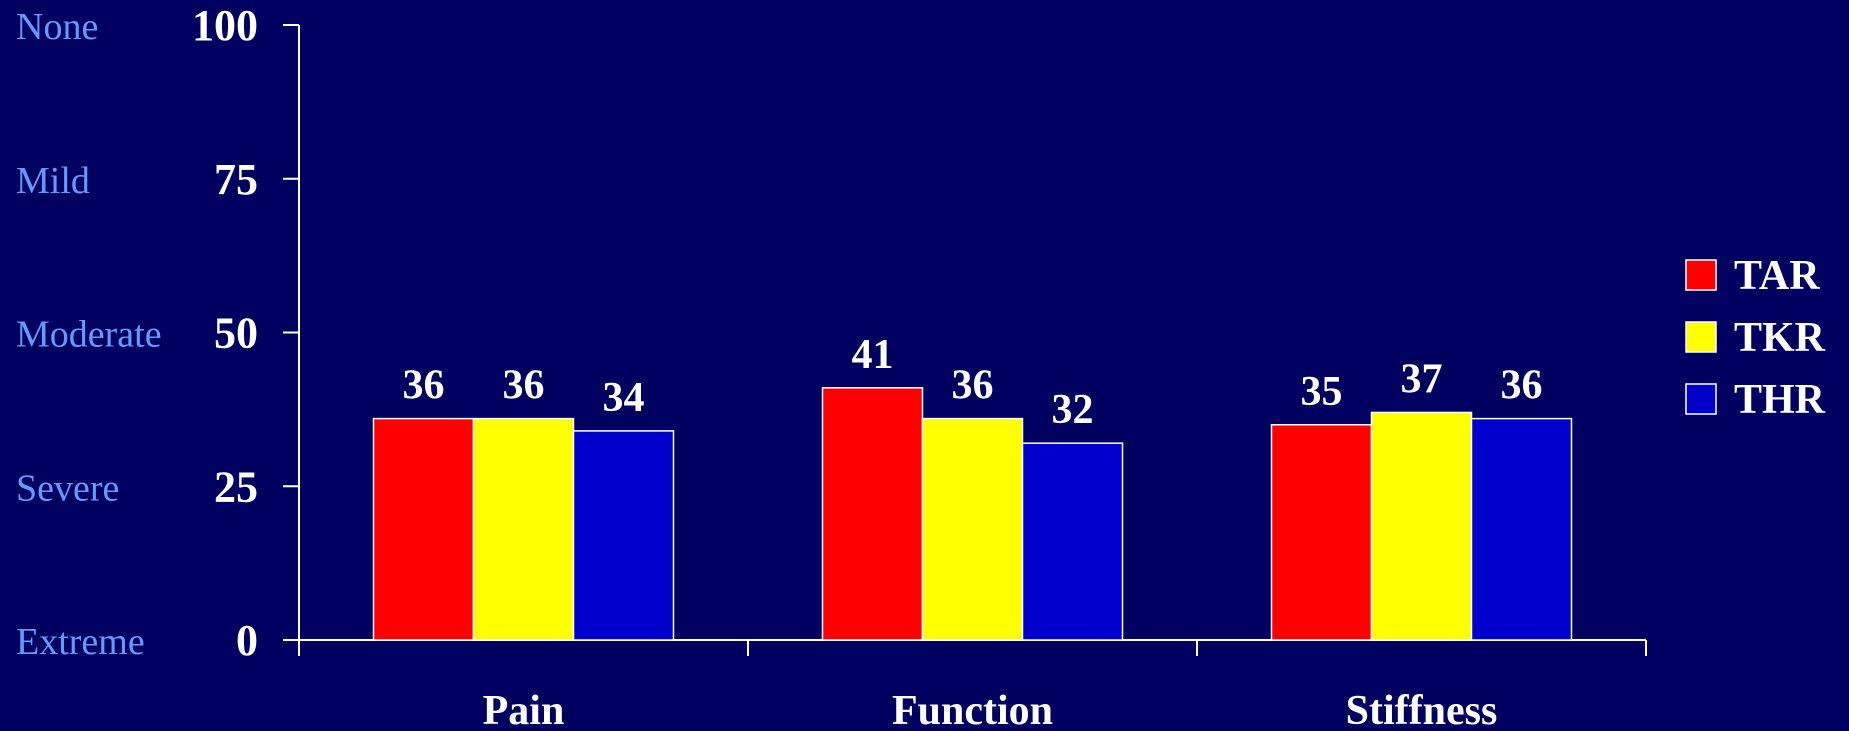  I want to click on y-axis-ticks: 0 25 50 75 100, so click(245, 333).